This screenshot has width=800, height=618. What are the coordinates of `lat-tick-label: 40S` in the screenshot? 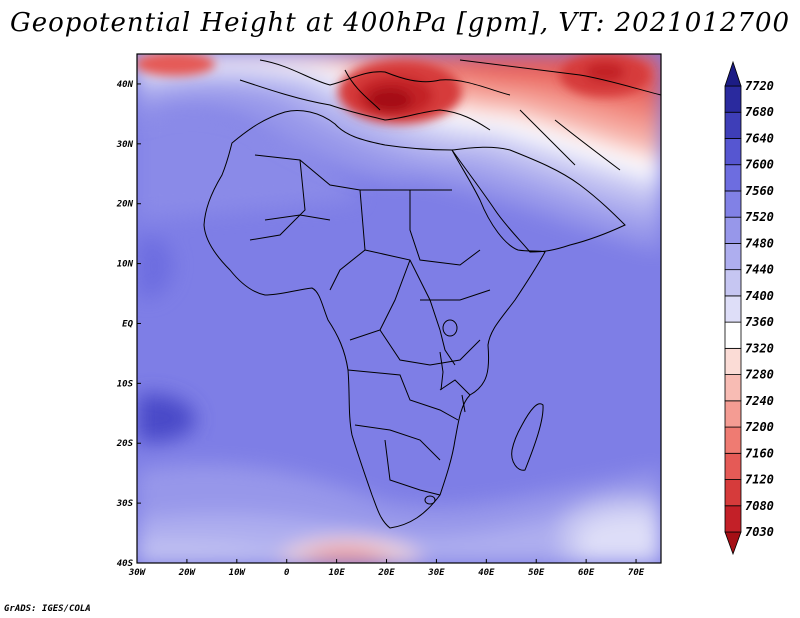 It's located at (125, 564).